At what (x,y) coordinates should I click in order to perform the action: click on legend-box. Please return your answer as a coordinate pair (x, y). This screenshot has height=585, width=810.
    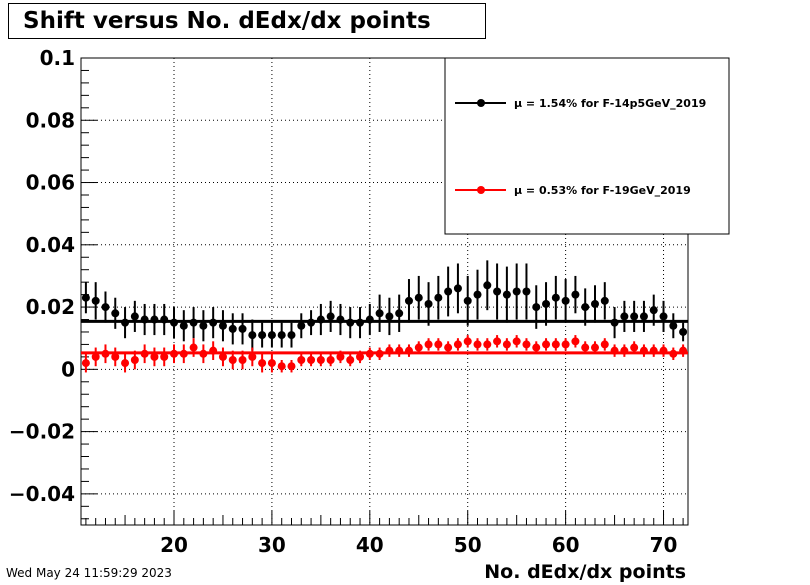
    Looking at the image, I should click on (587, 146).